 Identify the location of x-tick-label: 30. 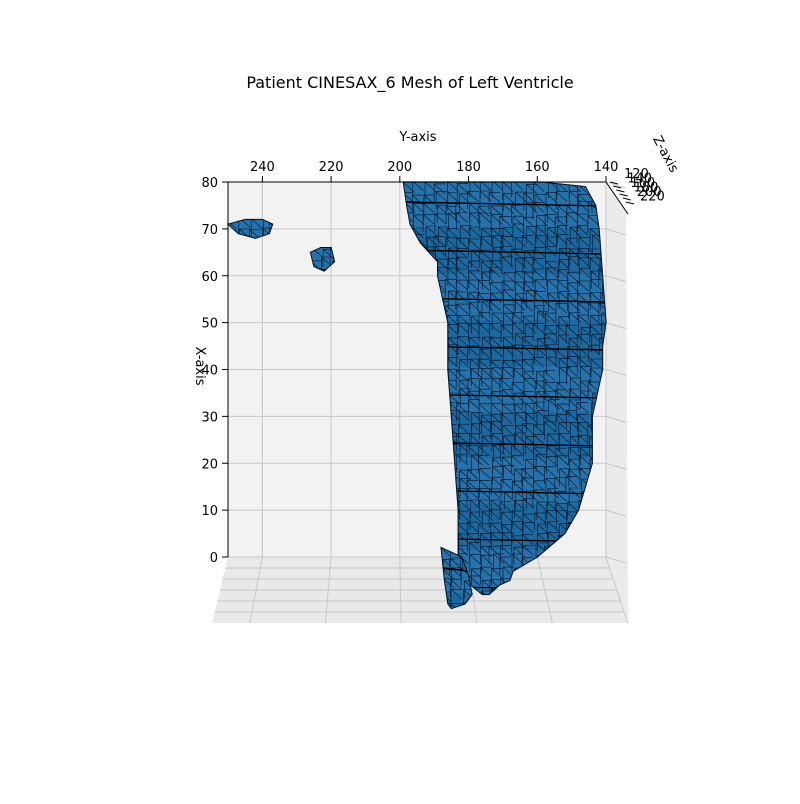
(209, 417).